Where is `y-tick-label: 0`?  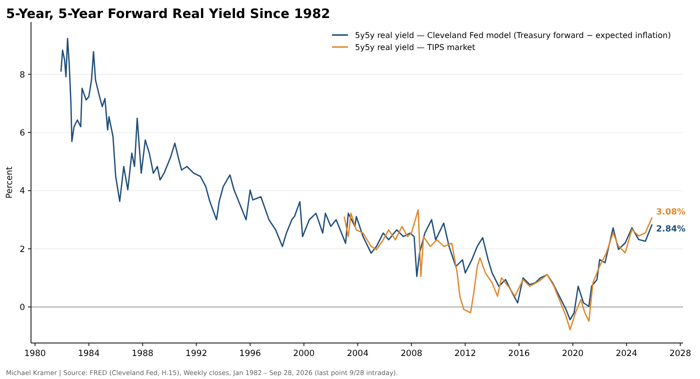 y-tick-label: 0 is located at coordinates (22, 307).